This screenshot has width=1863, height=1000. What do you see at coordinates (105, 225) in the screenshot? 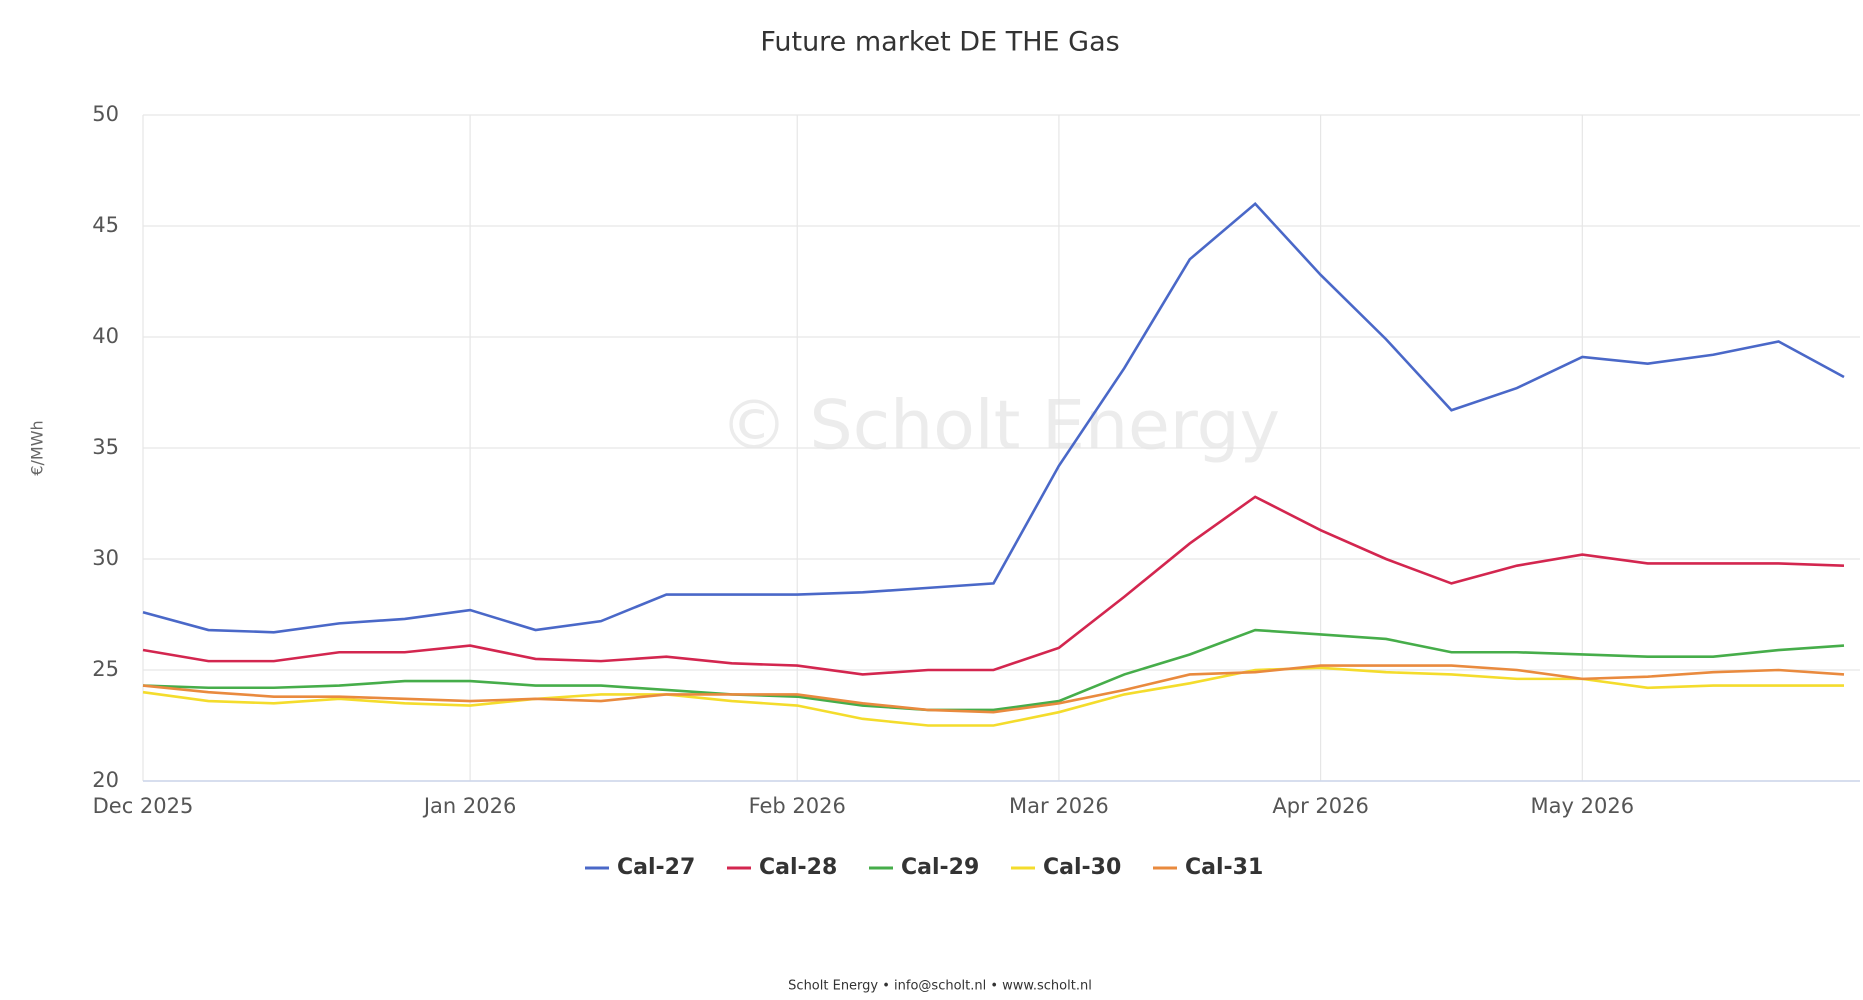
I see `y-tick-label: 45` at bounding box center [105, 225].